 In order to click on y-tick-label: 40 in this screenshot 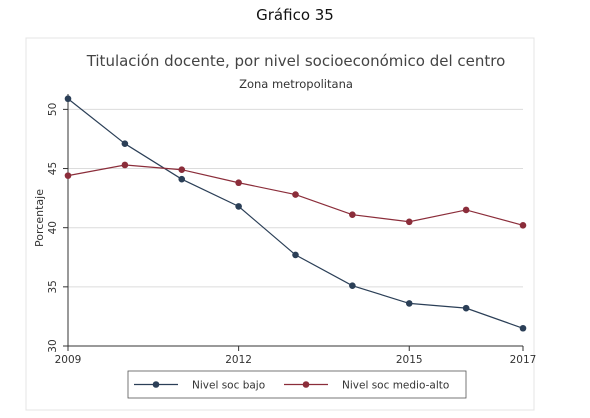, I will do `click(53, 227)`.